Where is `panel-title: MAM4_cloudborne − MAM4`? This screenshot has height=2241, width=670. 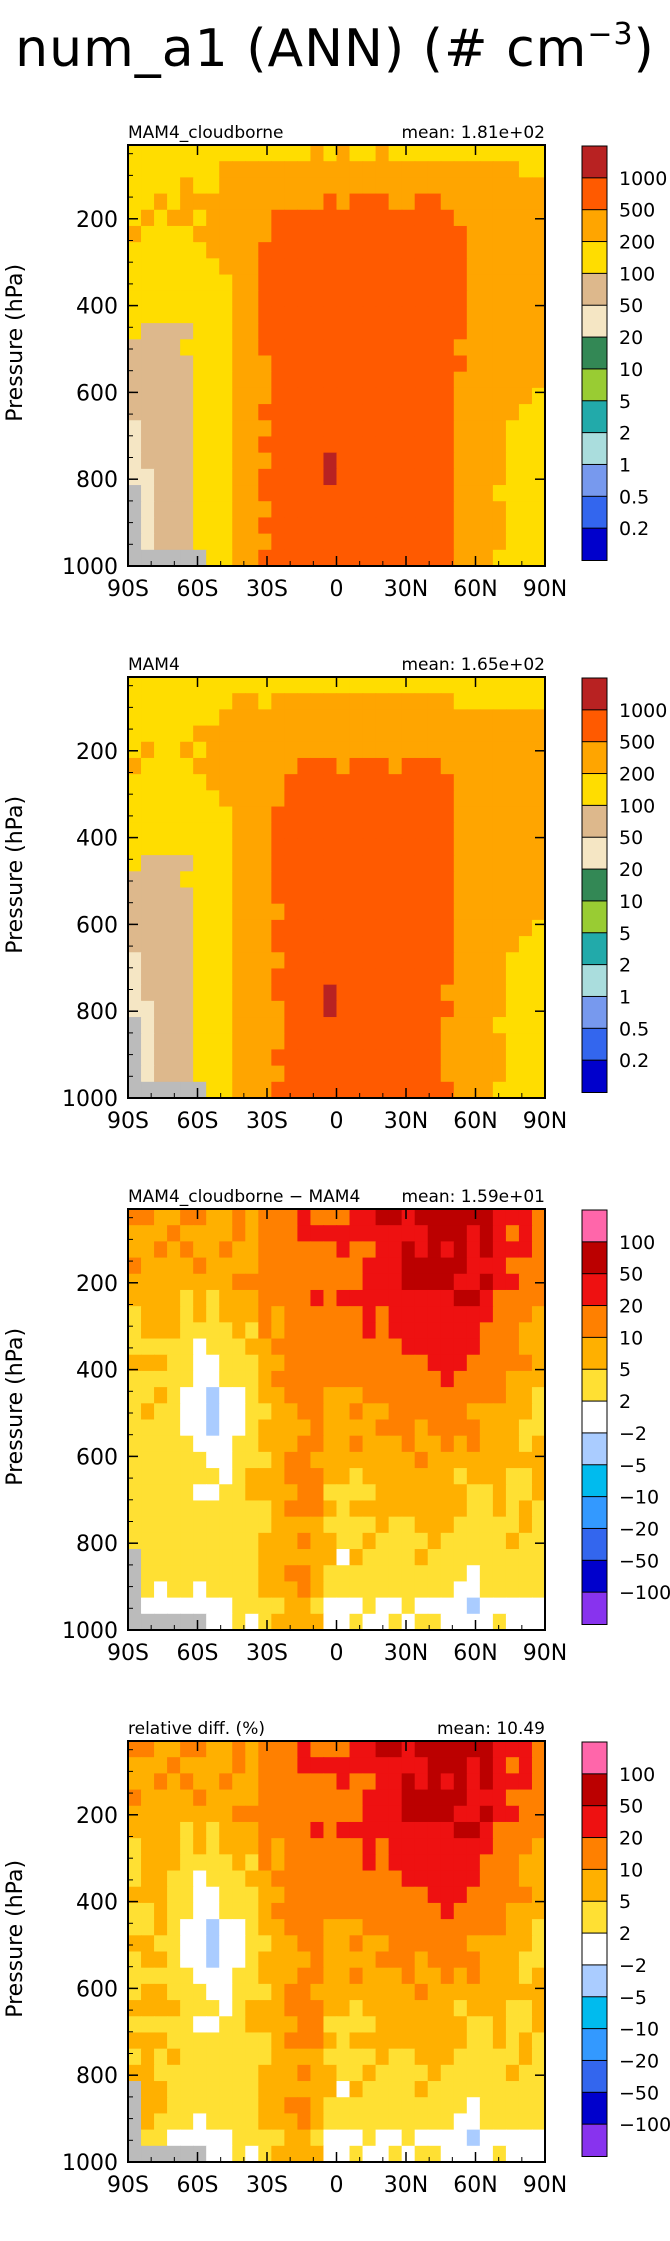
panel-title: MAM4_cloudborne − MAM4 is located at coordinates (244, 1197).